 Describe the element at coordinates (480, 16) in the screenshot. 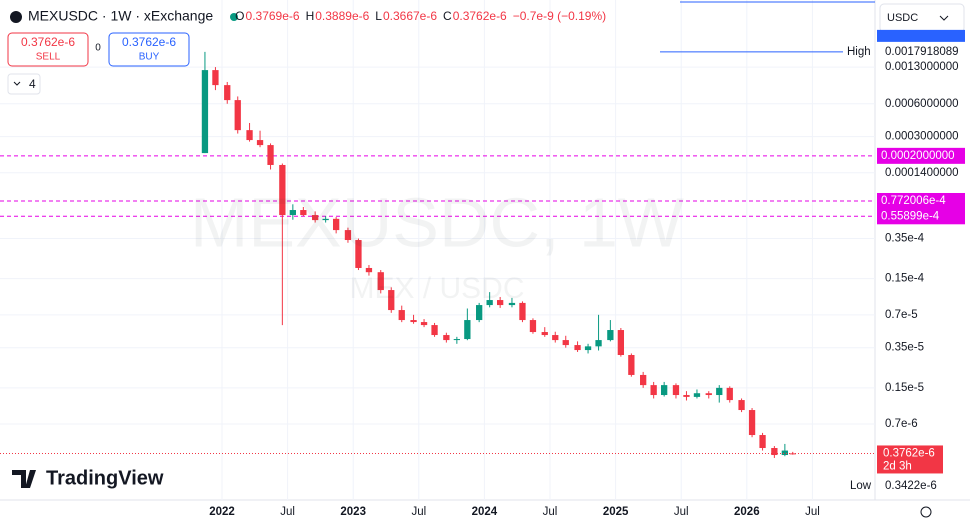

I see `ohlc-value: 0.3762e-6` at that location.